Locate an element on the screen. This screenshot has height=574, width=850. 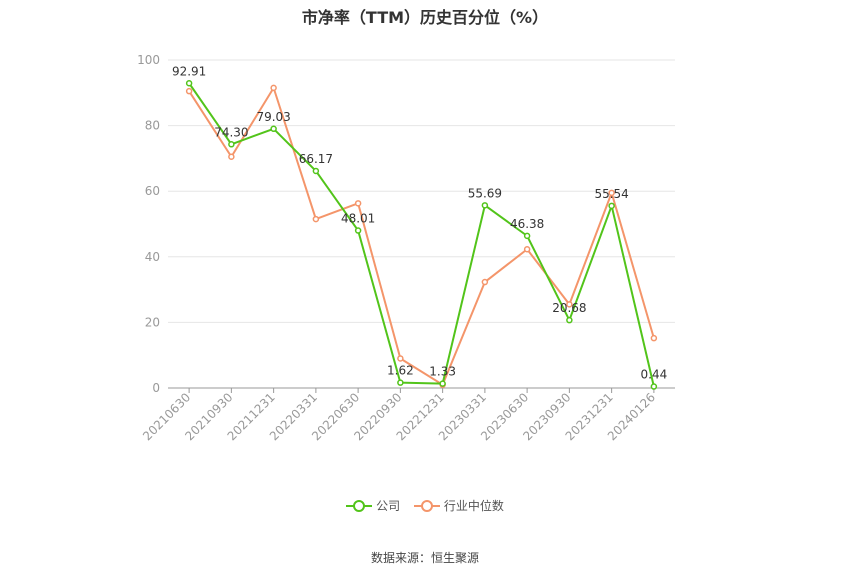
y-tick-label: 100 is located at coordinates (148, 60).